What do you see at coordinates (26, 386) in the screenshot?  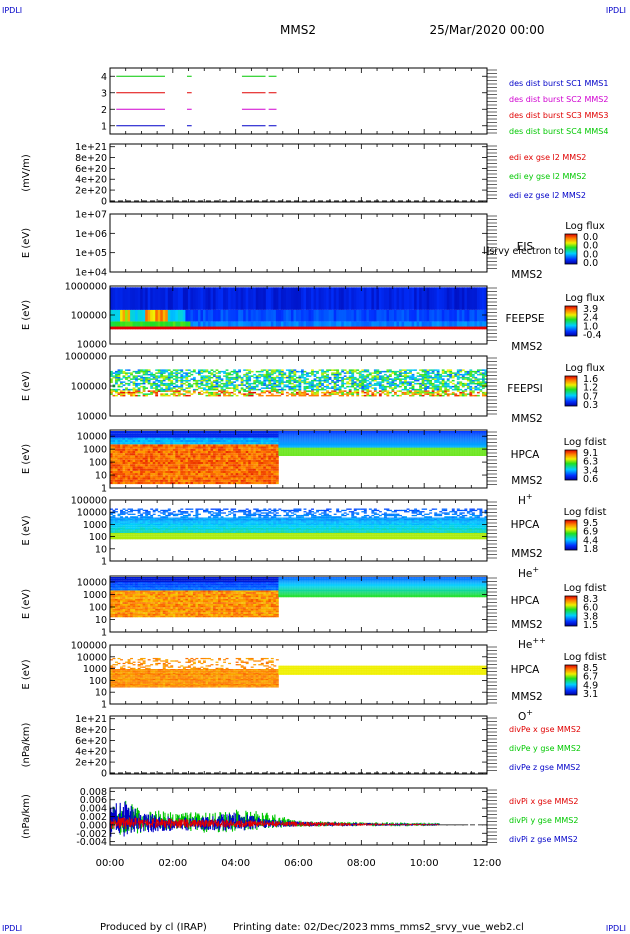 I see `y-axis-label-feepsi: E (eV)` at bounding box center [26, 386].